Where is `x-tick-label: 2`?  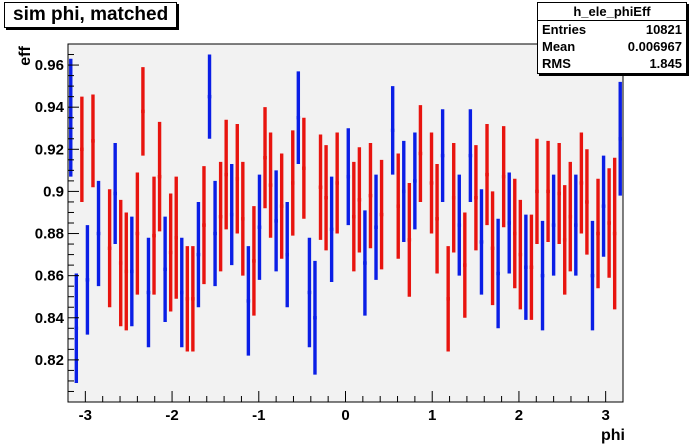
x-tick-label: 2 is located at coordinates (519, 415).